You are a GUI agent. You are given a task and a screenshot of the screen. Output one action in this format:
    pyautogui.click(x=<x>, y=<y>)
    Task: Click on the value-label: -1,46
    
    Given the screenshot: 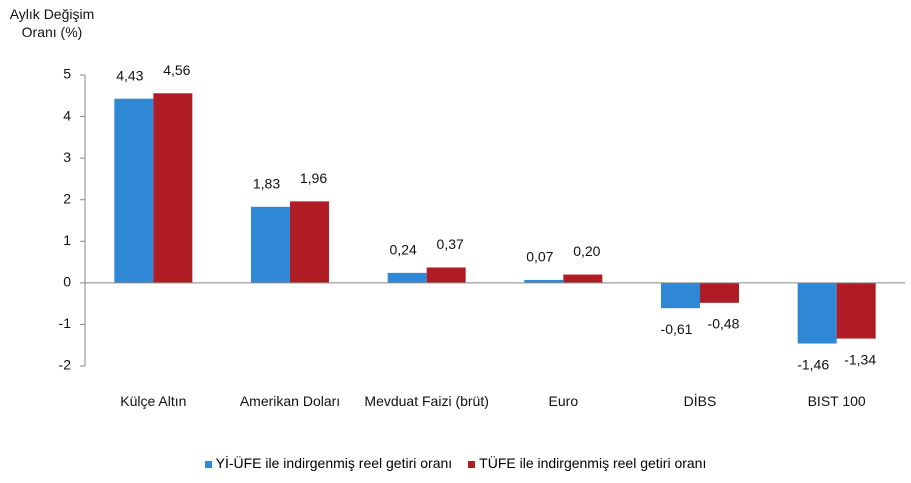 What is the action you would take?
    pyautogui.click(x=813, y=364)
    